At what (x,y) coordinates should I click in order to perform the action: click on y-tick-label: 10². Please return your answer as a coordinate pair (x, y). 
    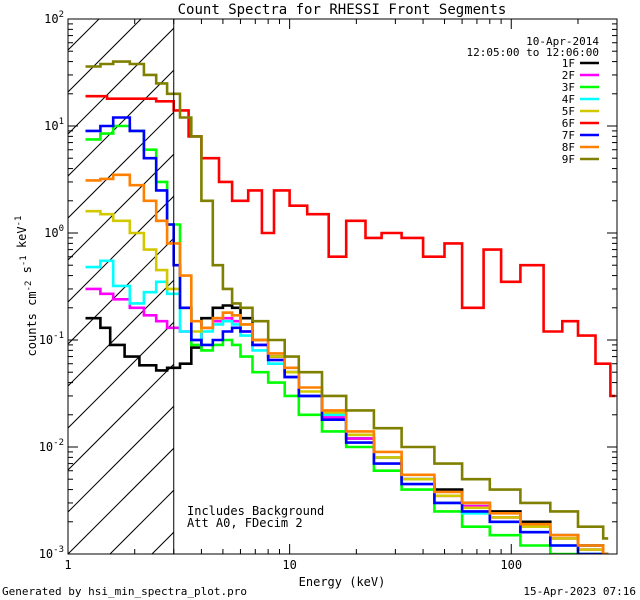
    Looking at the image, I should click on (54, 18).